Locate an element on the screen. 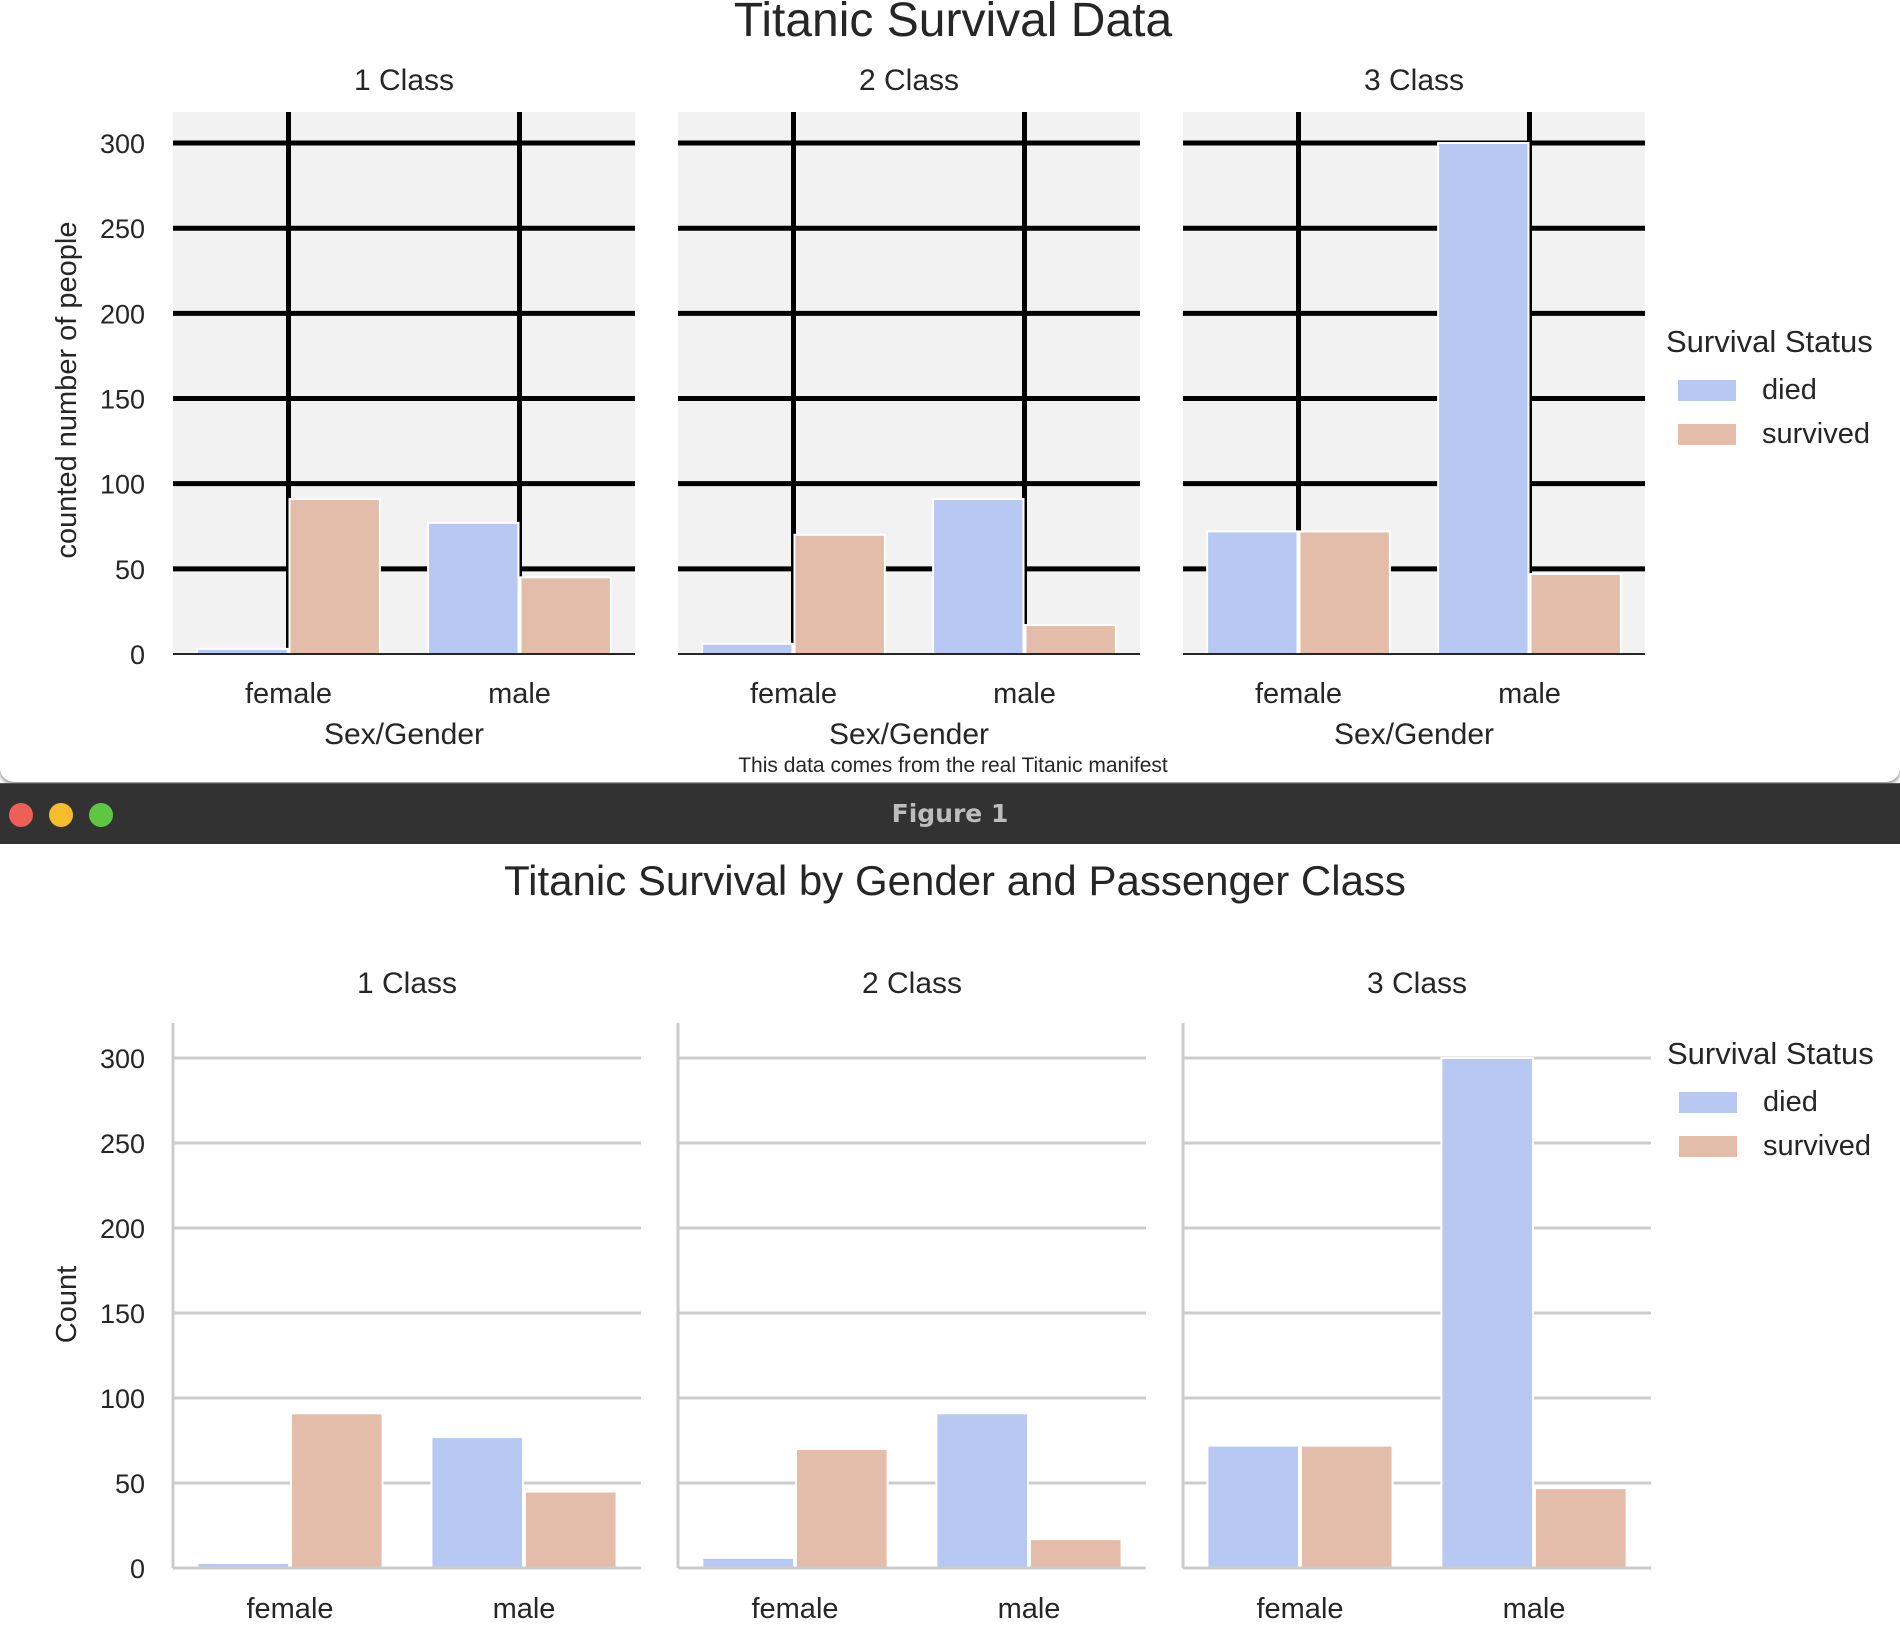  minimize-button is located at coordinates (61, 815).